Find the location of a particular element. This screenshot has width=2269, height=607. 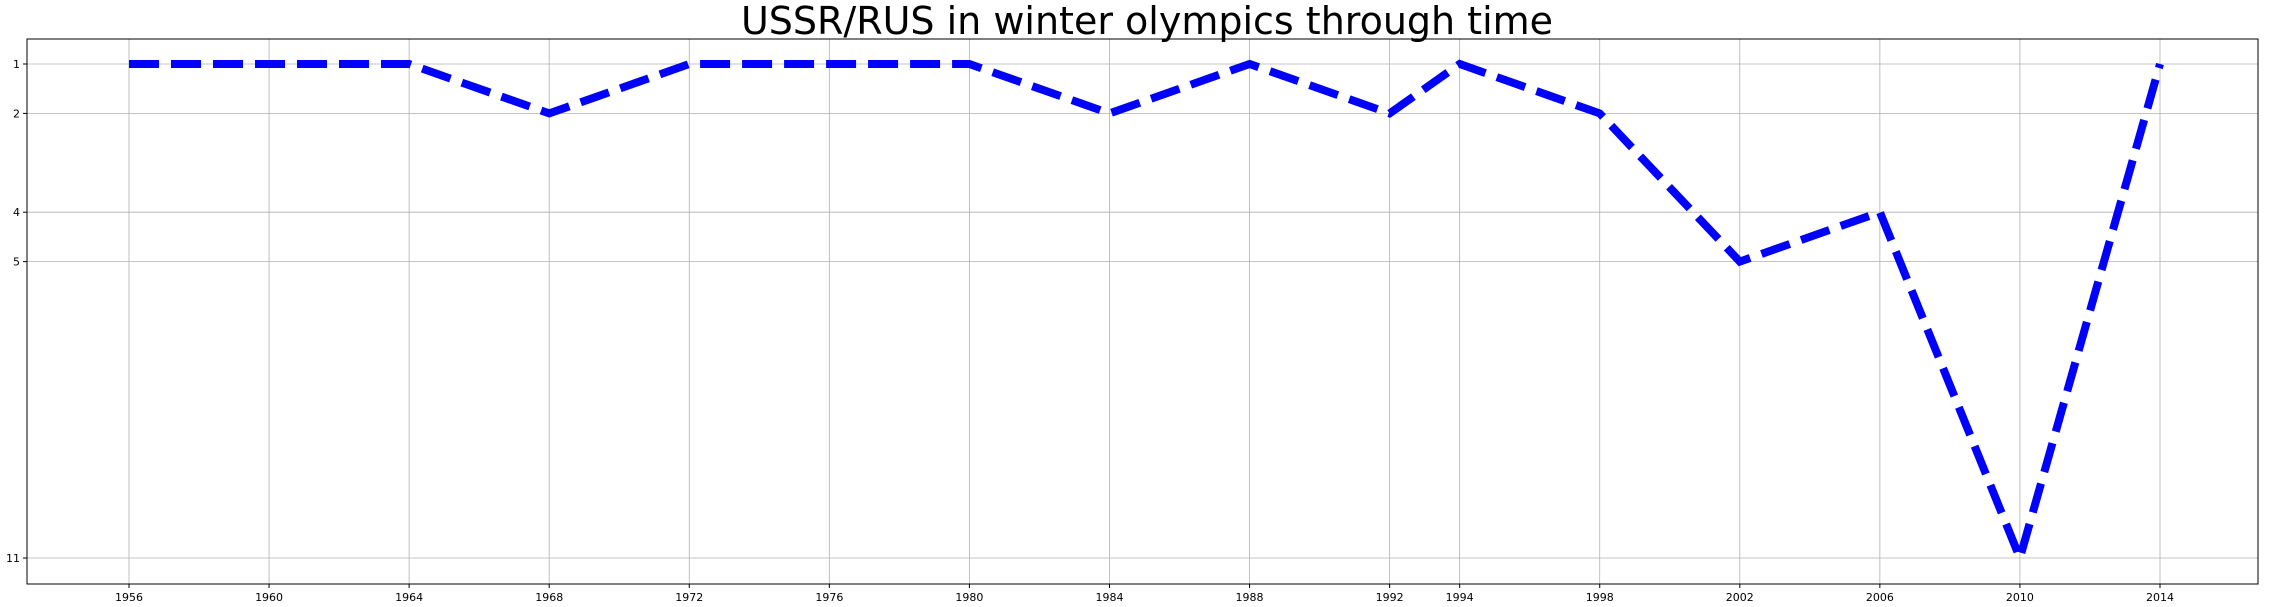

x-tick-label: 1988 is located at coordinates (1250, 597).